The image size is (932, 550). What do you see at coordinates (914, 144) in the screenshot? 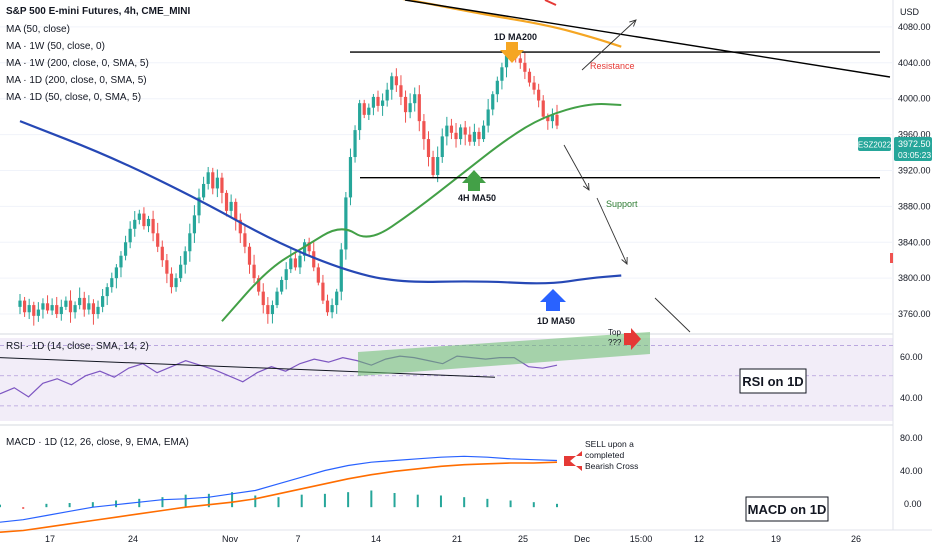
I see `price-badge-value: 3972.50` at bounding box center [914, 144].